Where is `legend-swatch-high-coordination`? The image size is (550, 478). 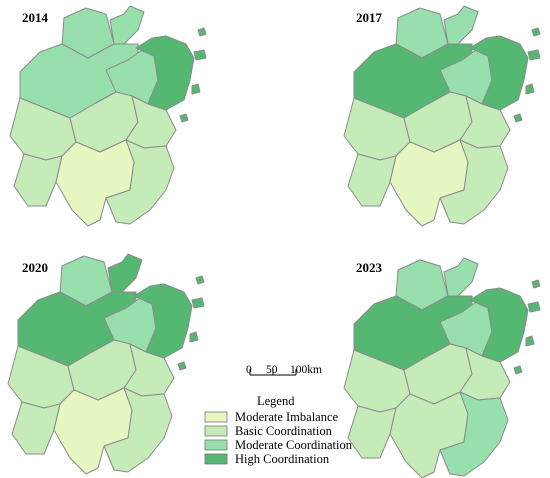
legend-swatch-high-coordination is located at coordinates (216, 459).